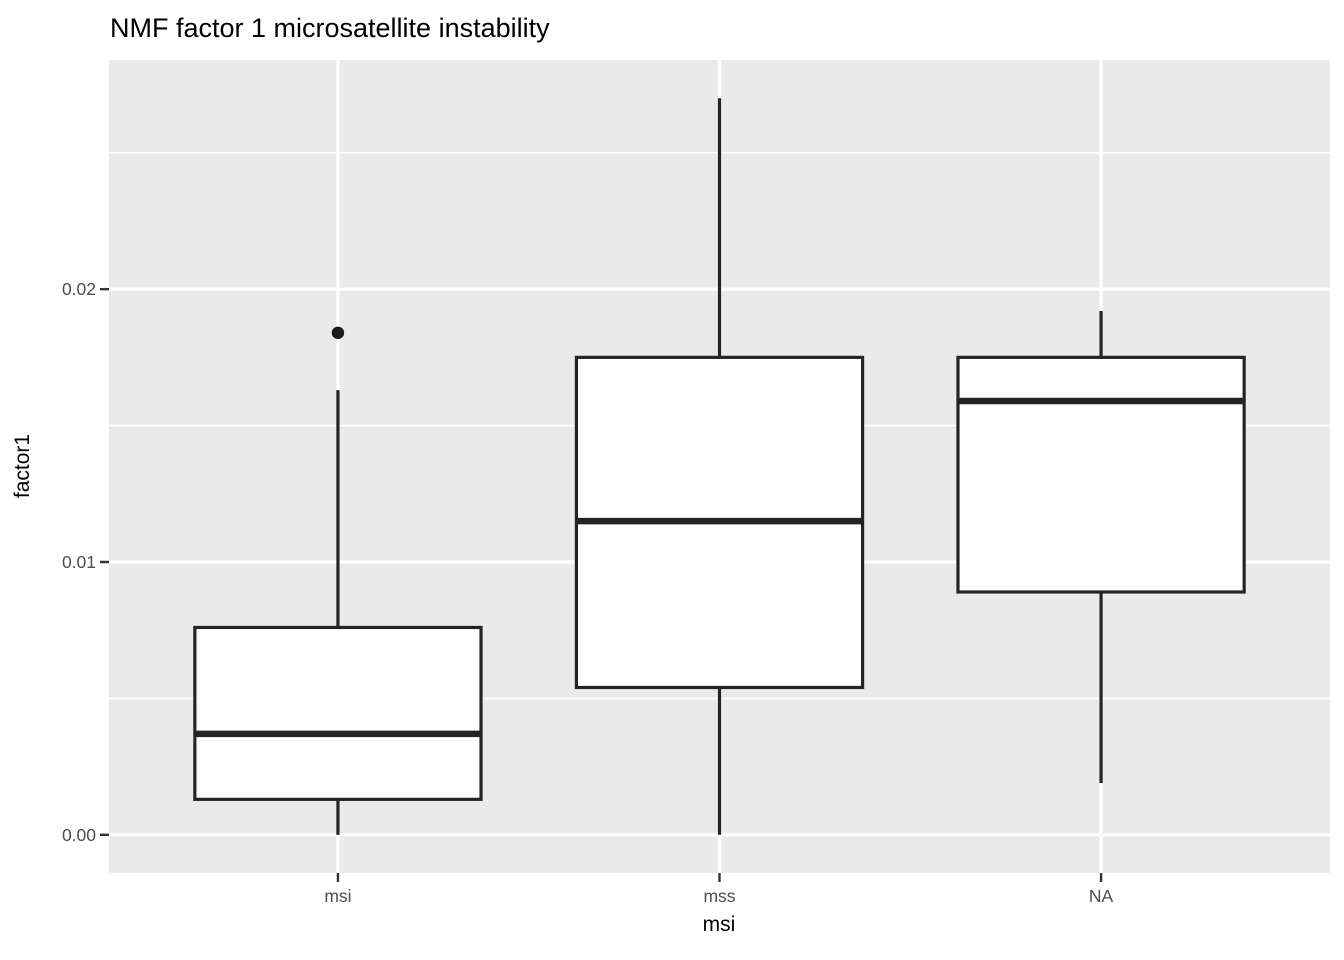  What do you see at coordinates (337, 896) in the screenshot?
I see `x-tick-label: msi` at bounding box center [337, 896].